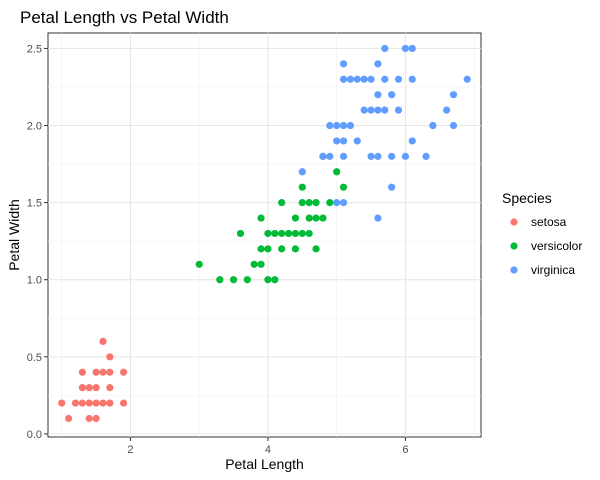 The image size is (600, 480). I want to click on legend-marker-setosa, so click(514, 222).